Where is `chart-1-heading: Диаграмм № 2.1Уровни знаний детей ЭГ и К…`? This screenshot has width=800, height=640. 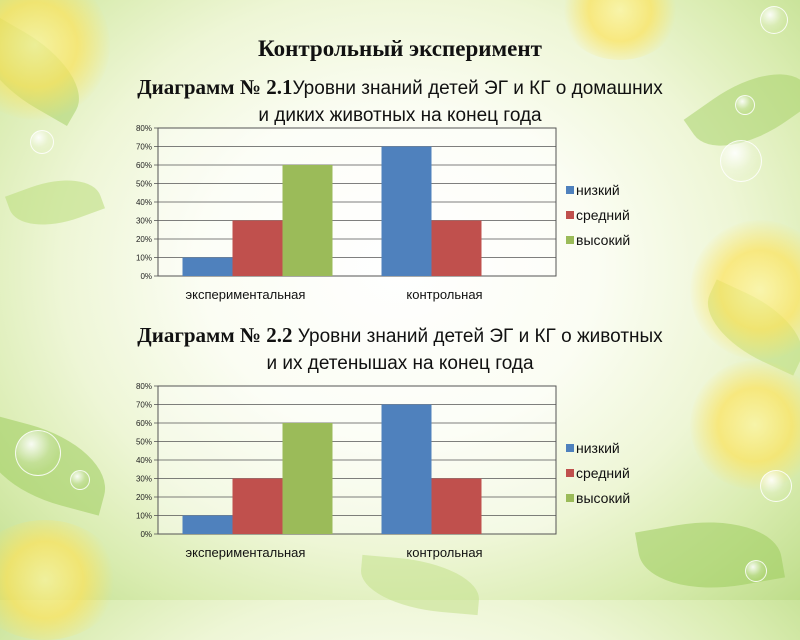 chart-1-heading: Диаграмм № 2.1Уровни знаний детей ЭГ и К… is located at coordinates (400, 101).